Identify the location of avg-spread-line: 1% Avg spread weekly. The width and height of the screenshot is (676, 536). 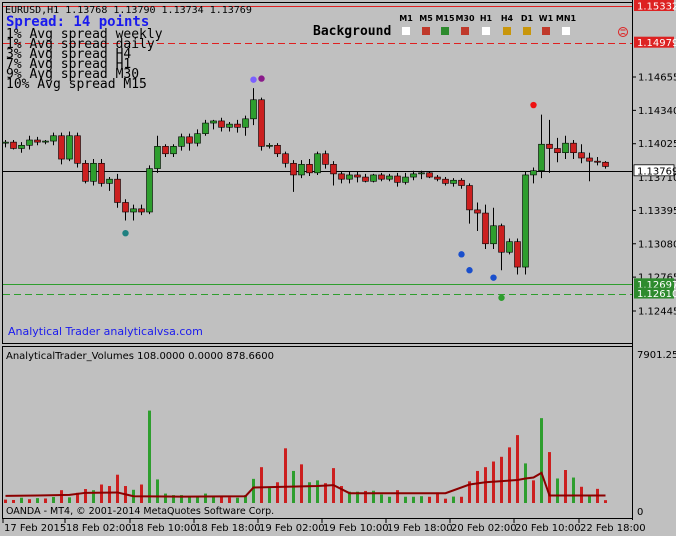
(84, 34).